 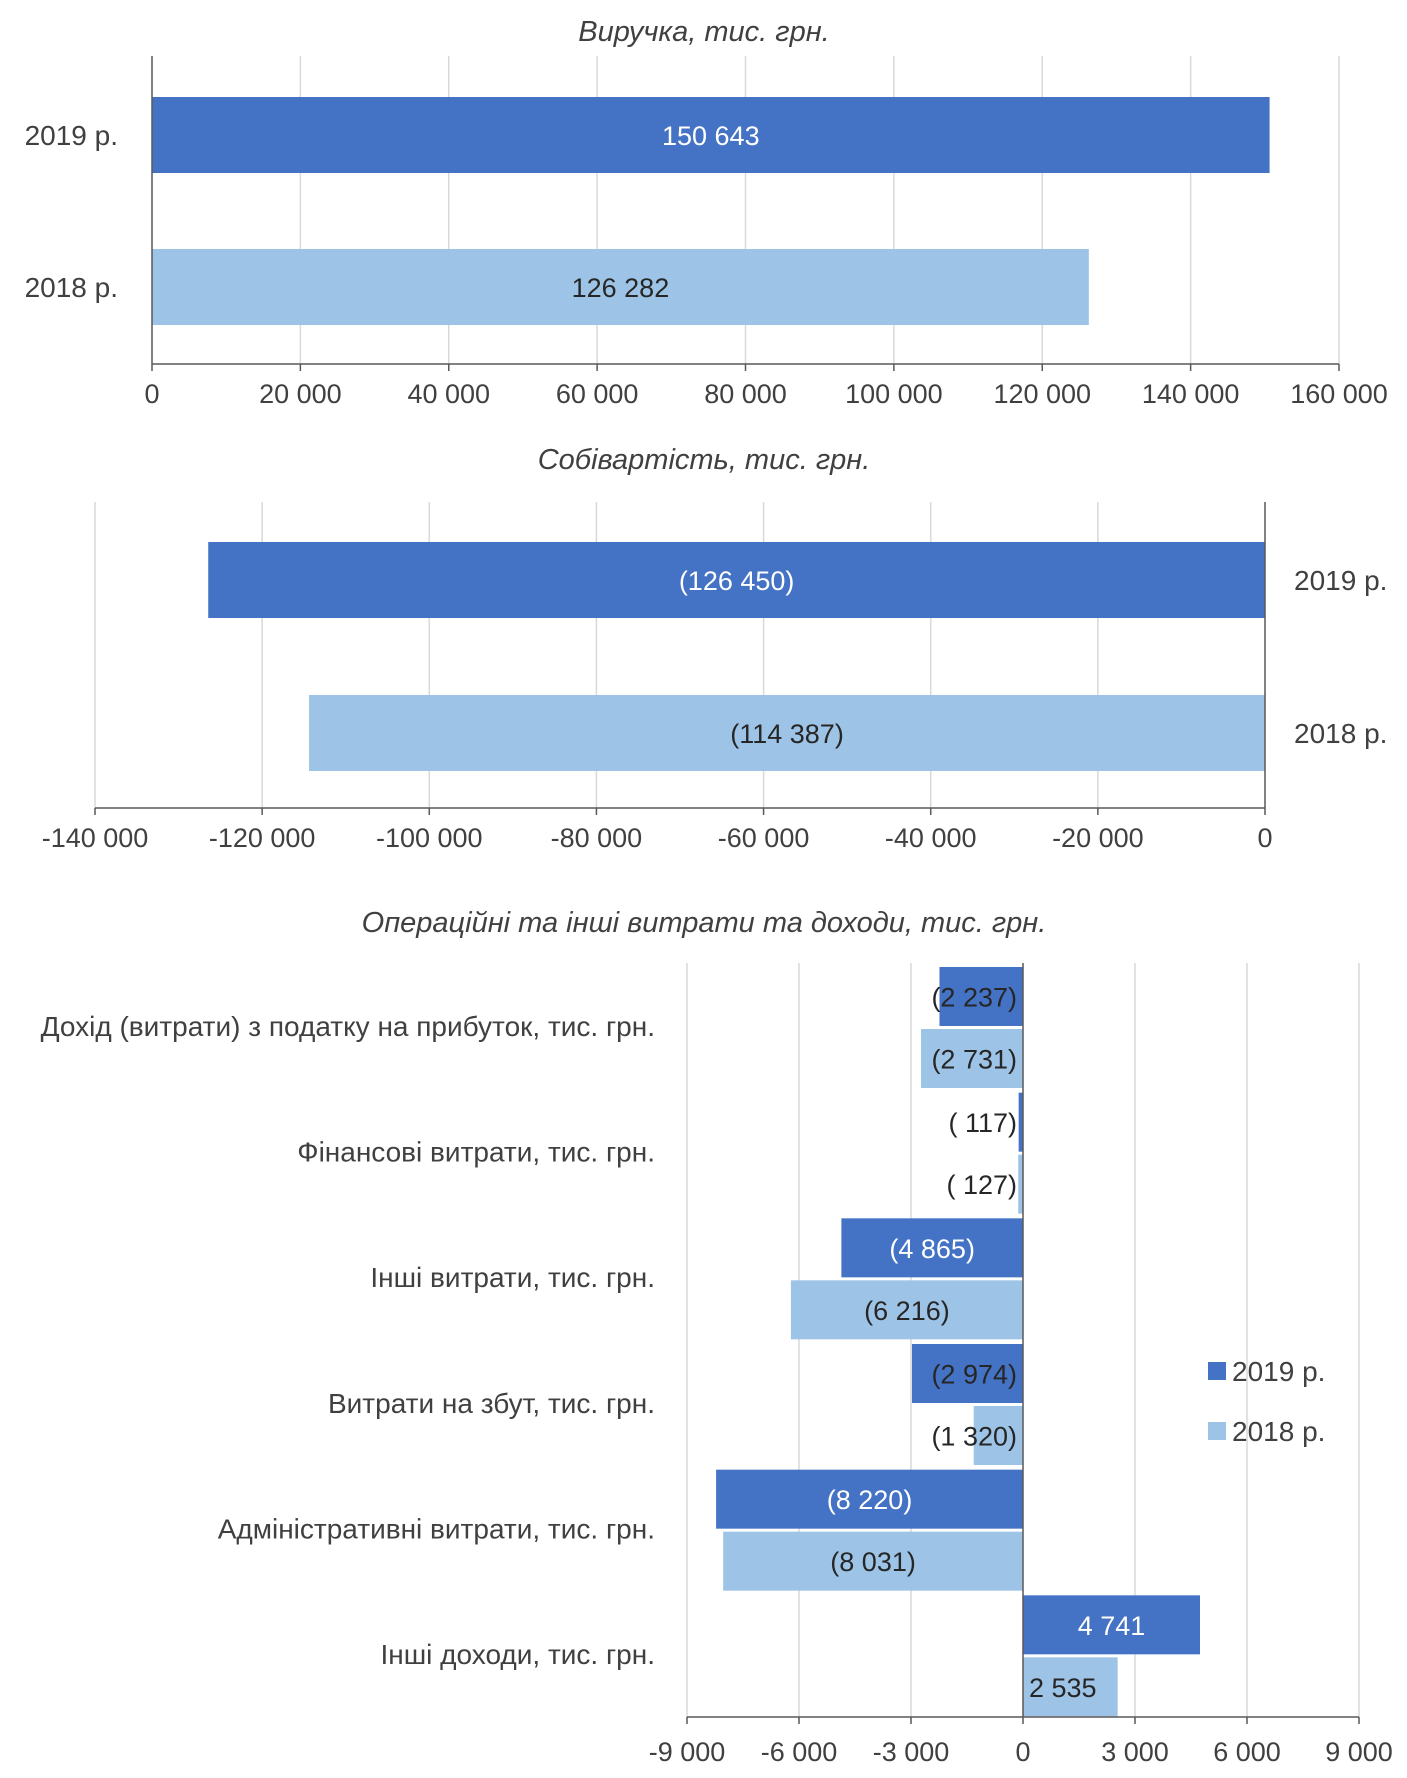 I want to click on tick-label: -80 000, so click(x=597, y=838).